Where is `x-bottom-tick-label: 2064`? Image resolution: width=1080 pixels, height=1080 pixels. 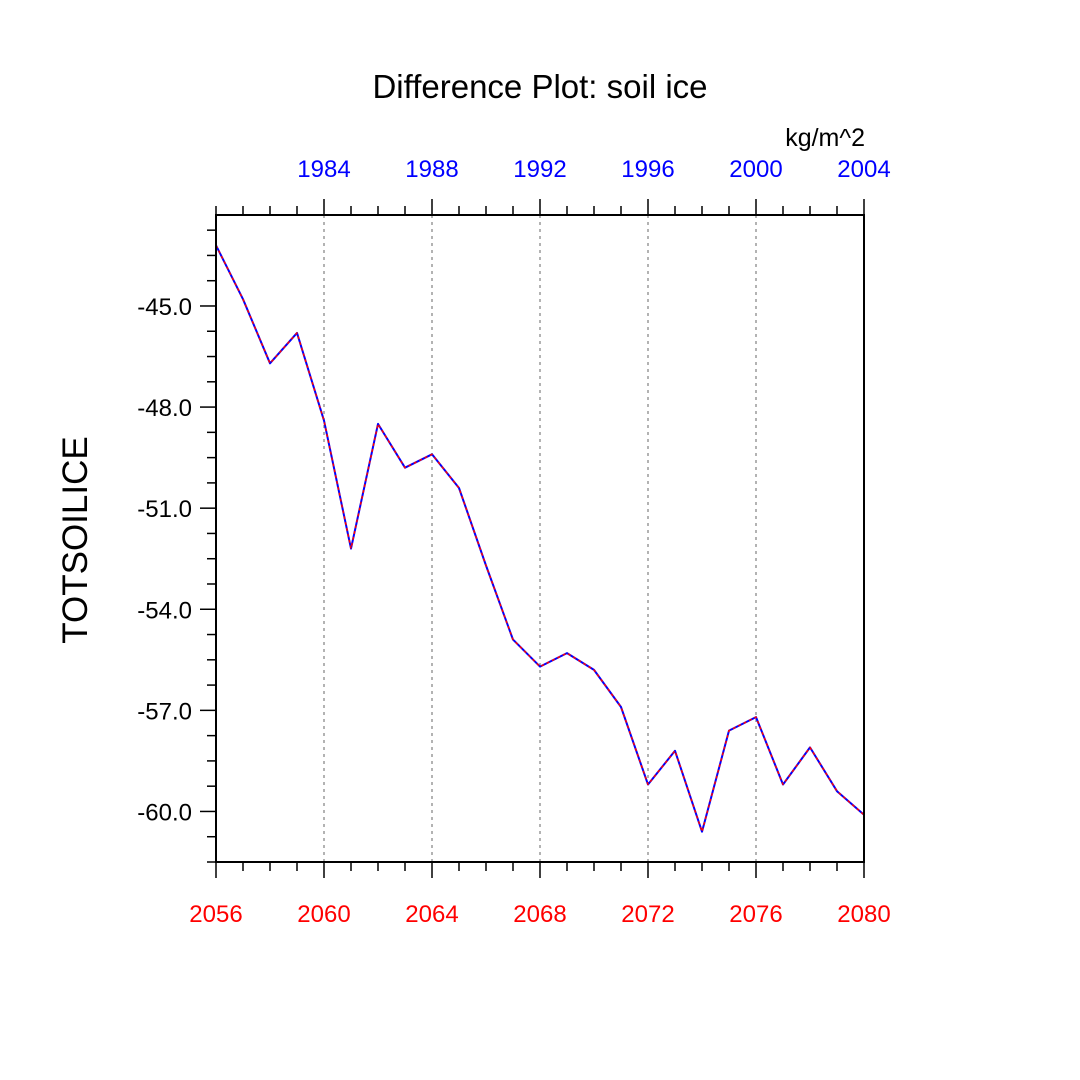 x-bottom-tick-label: 2064 is located at coordinates (431, 914).